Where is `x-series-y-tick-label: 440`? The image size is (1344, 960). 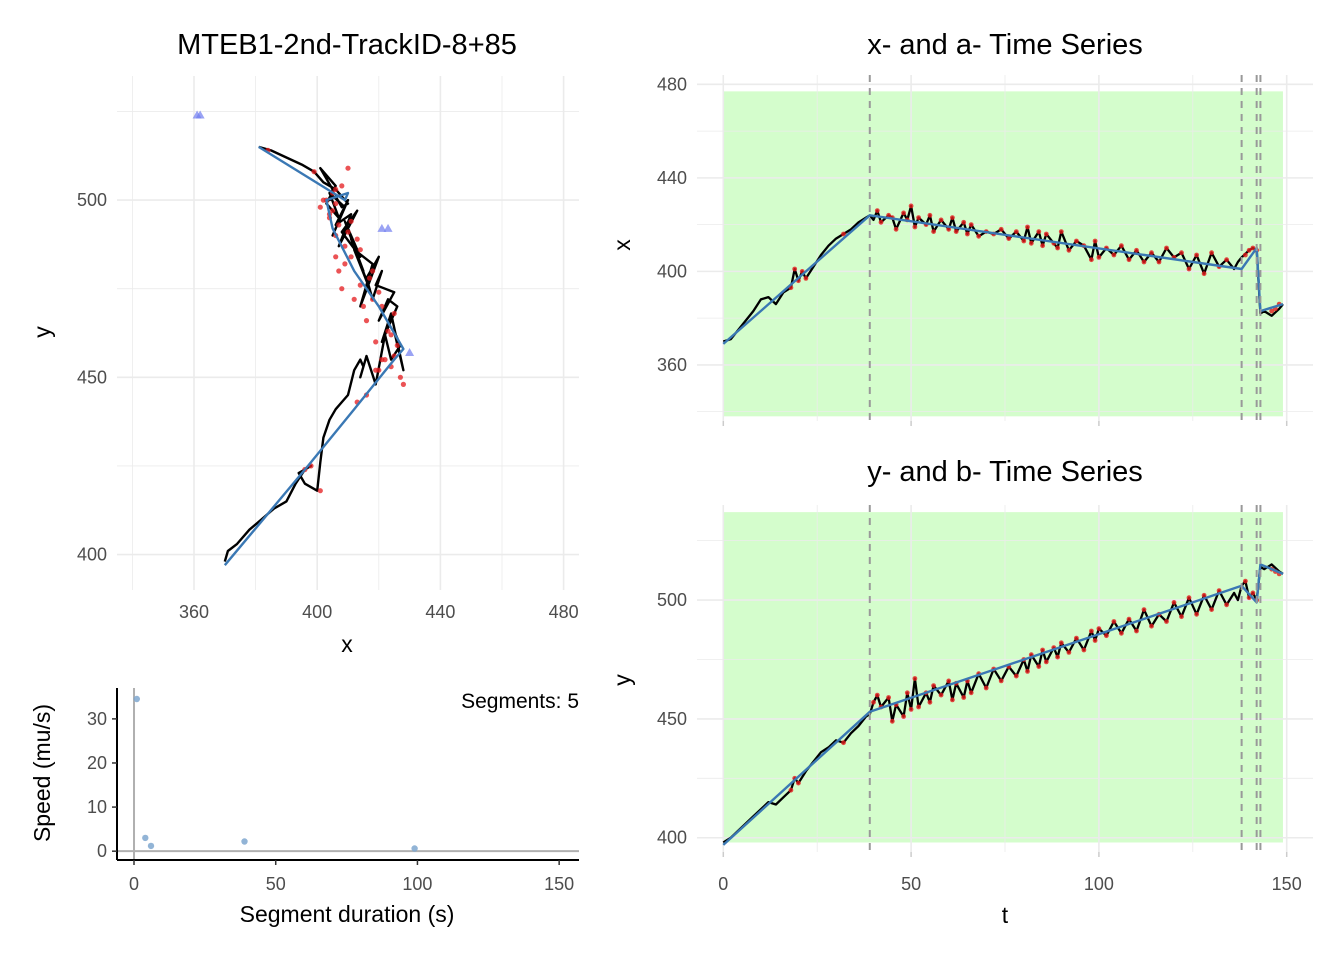 x-series-y-tick-label: 440 is located at coordinates (672, 178).